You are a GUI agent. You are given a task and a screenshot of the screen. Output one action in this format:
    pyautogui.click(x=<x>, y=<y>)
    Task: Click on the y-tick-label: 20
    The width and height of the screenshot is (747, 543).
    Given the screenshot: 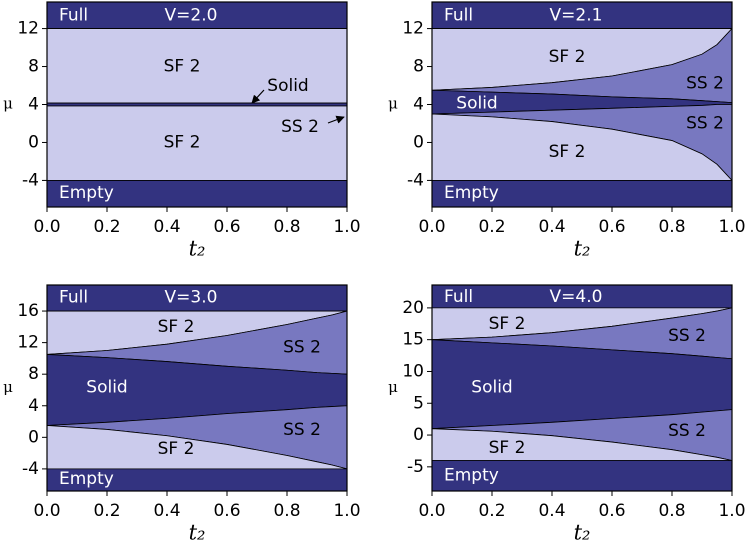 What is the action you would take?
    pyautogui.click(x=413, y=308)
    